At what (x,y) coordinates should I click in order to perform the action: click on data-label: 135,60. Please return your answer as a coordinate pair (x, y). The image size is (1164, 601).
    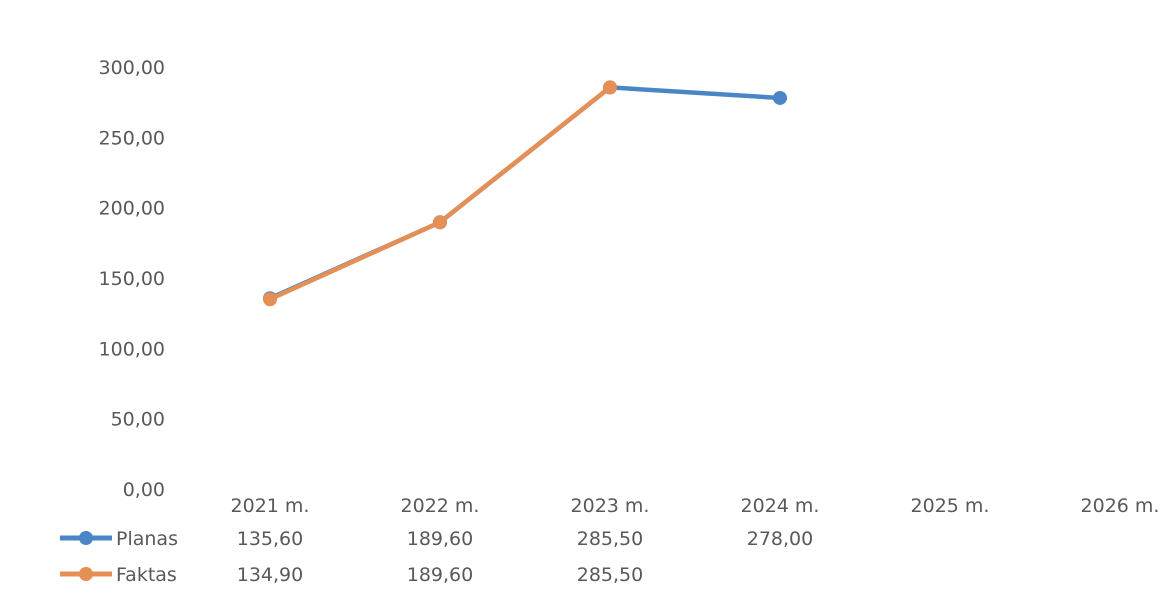
    Looking at the image, I should click on (270, 539).